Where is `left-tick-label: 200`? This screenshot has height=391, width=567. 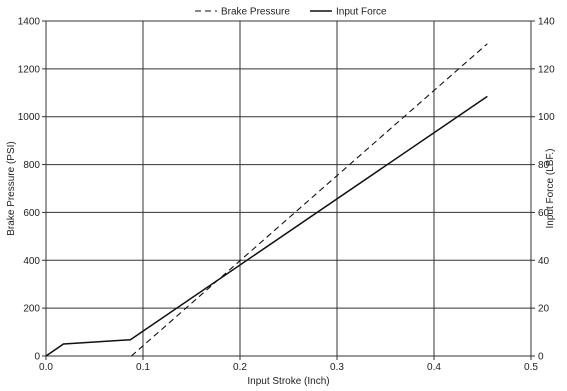
left-tick-label: 200 is located at coordinates (31, 309).